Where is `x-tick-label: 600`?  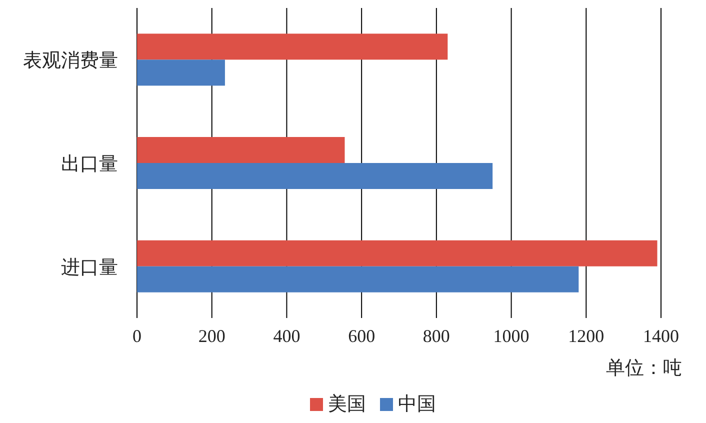 x-tick-label: 600 is located at coordinates (362, 336).